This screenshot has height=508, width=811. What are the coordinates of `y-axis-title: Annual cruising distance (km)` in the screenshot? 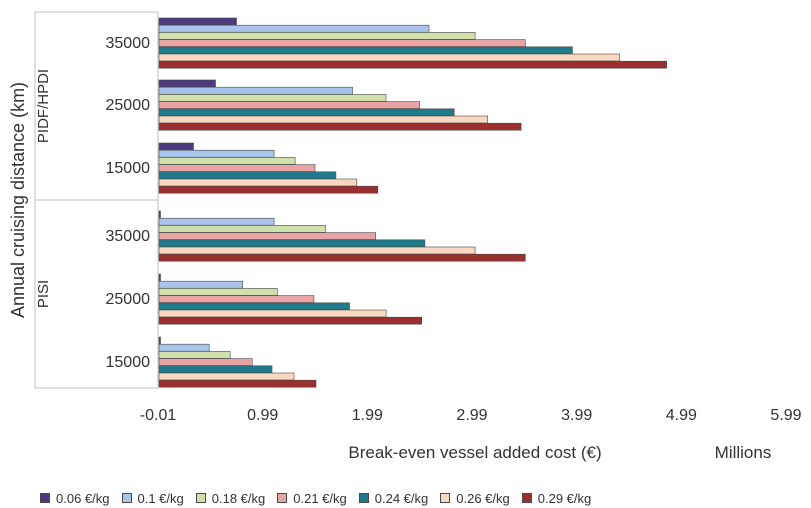 It's located at (18, 200).